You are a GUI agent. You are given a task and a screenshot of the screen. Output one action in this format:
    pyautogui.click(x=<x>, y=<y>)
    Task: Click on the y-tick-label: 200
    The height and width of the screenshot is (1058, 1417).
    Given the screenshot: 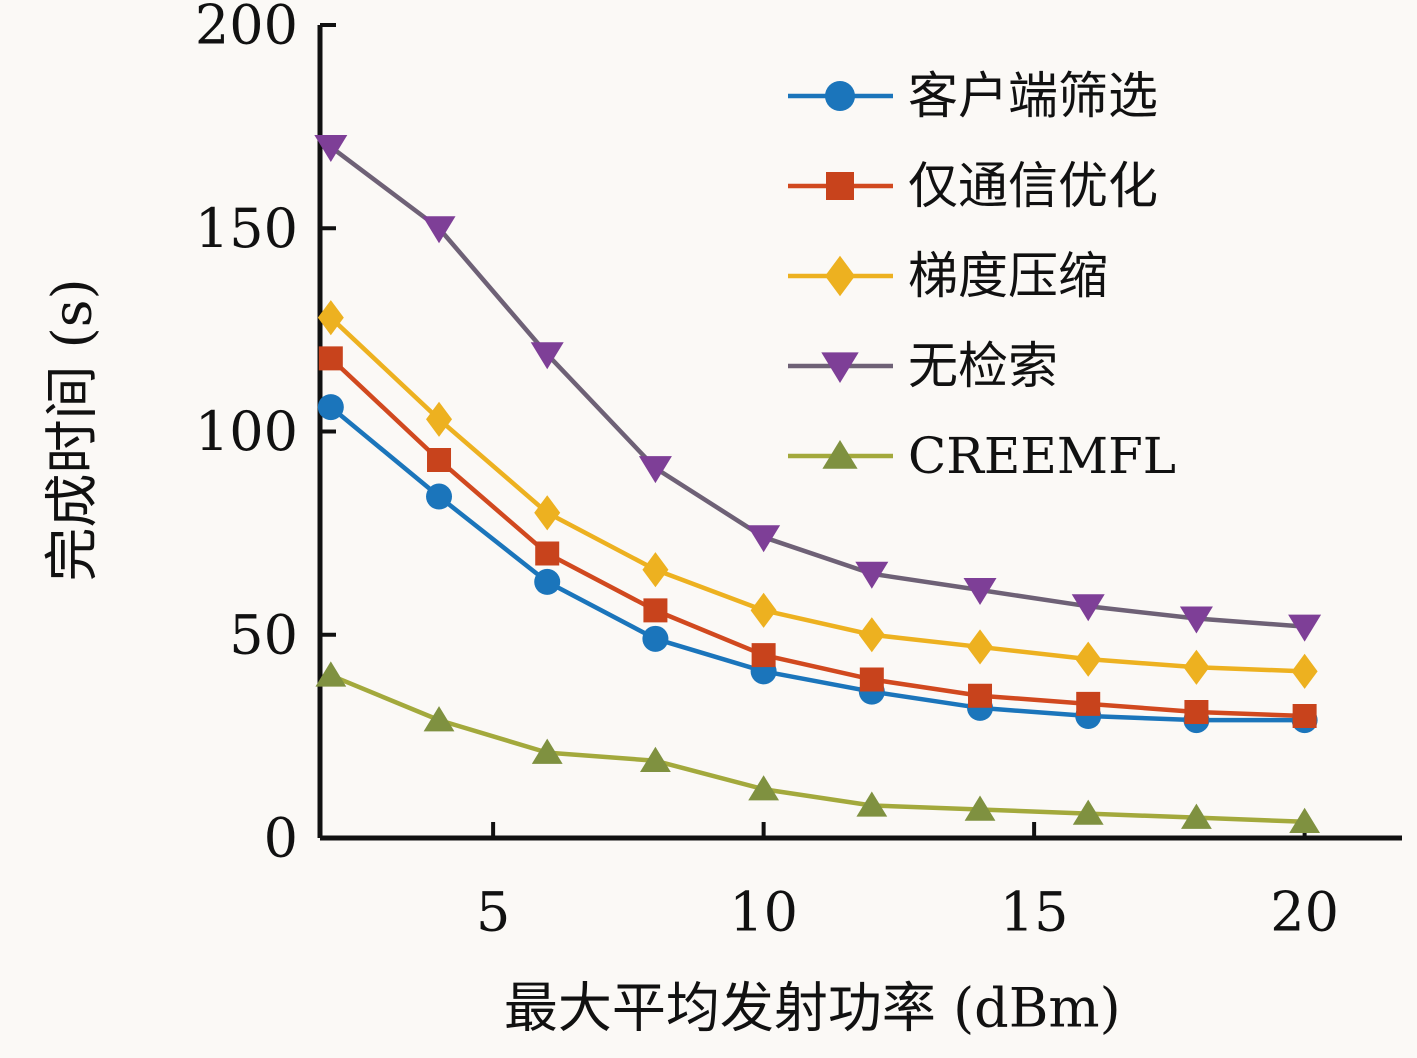 What is the action you would take?
    pyautogui.click(x=246, y=28)
    